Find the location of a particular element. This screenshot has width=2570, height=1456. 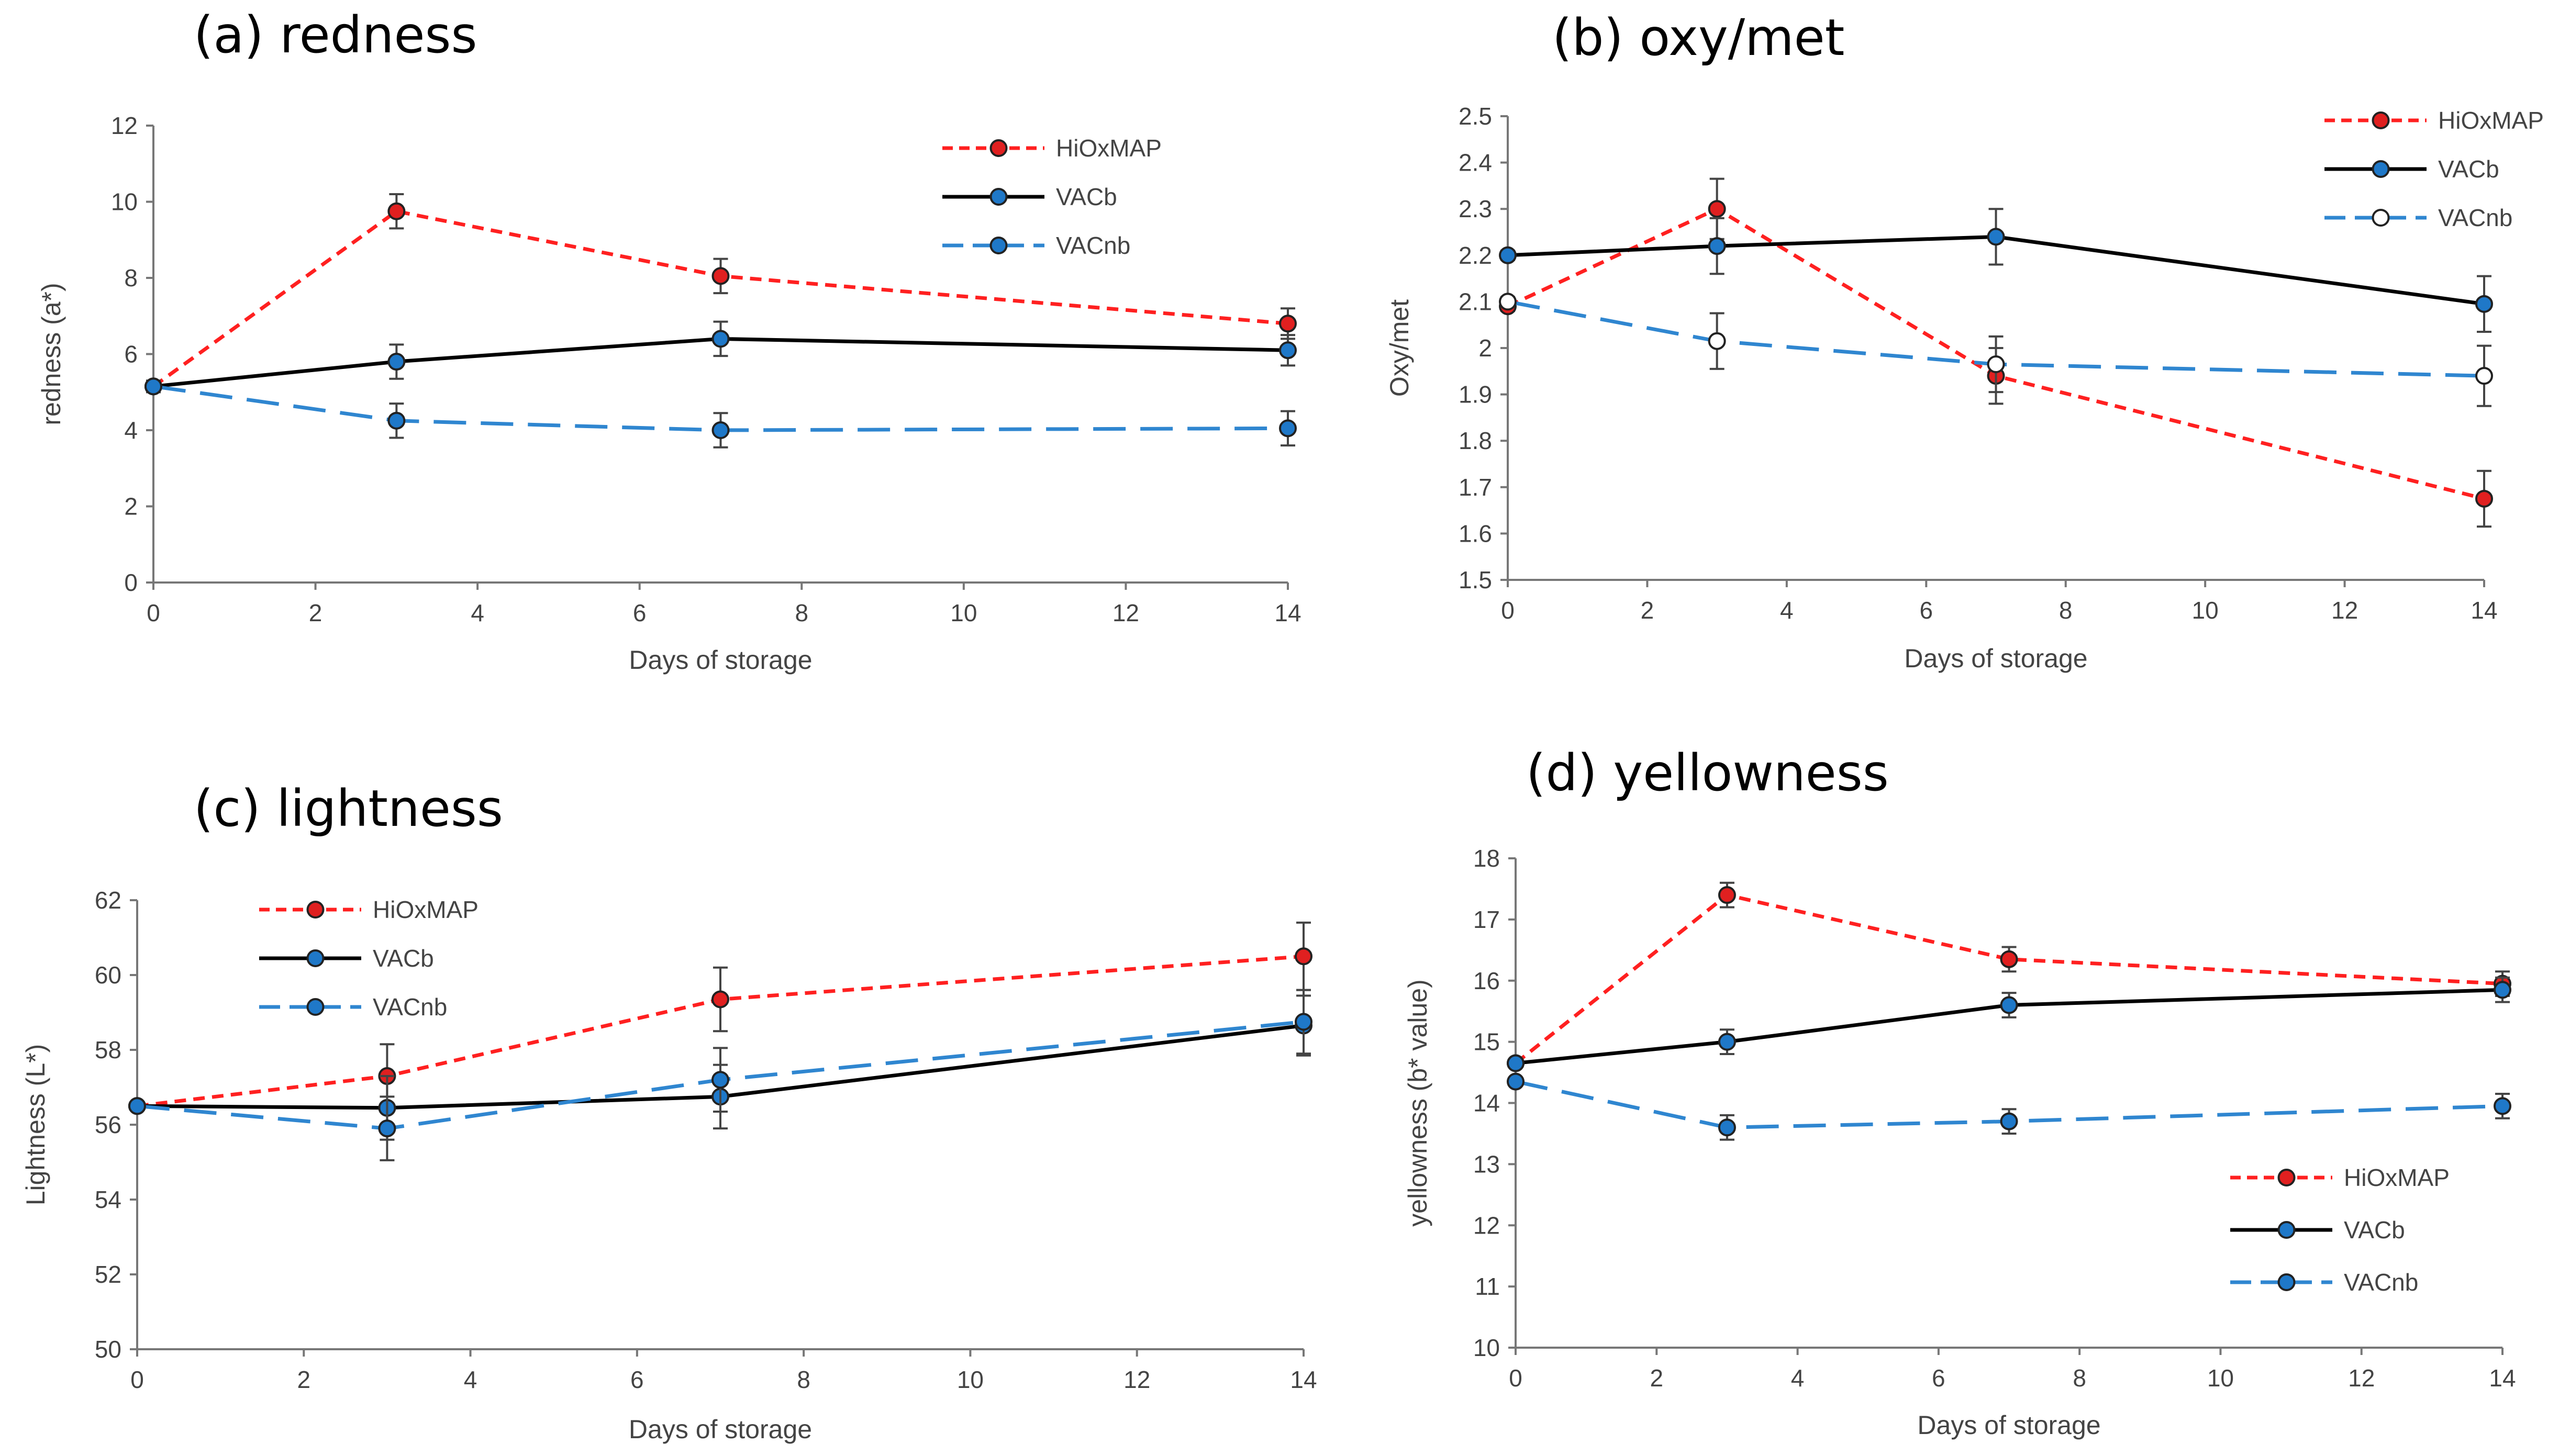

chart-title: (b) oxy/met is located at coordinates (1698, 37).